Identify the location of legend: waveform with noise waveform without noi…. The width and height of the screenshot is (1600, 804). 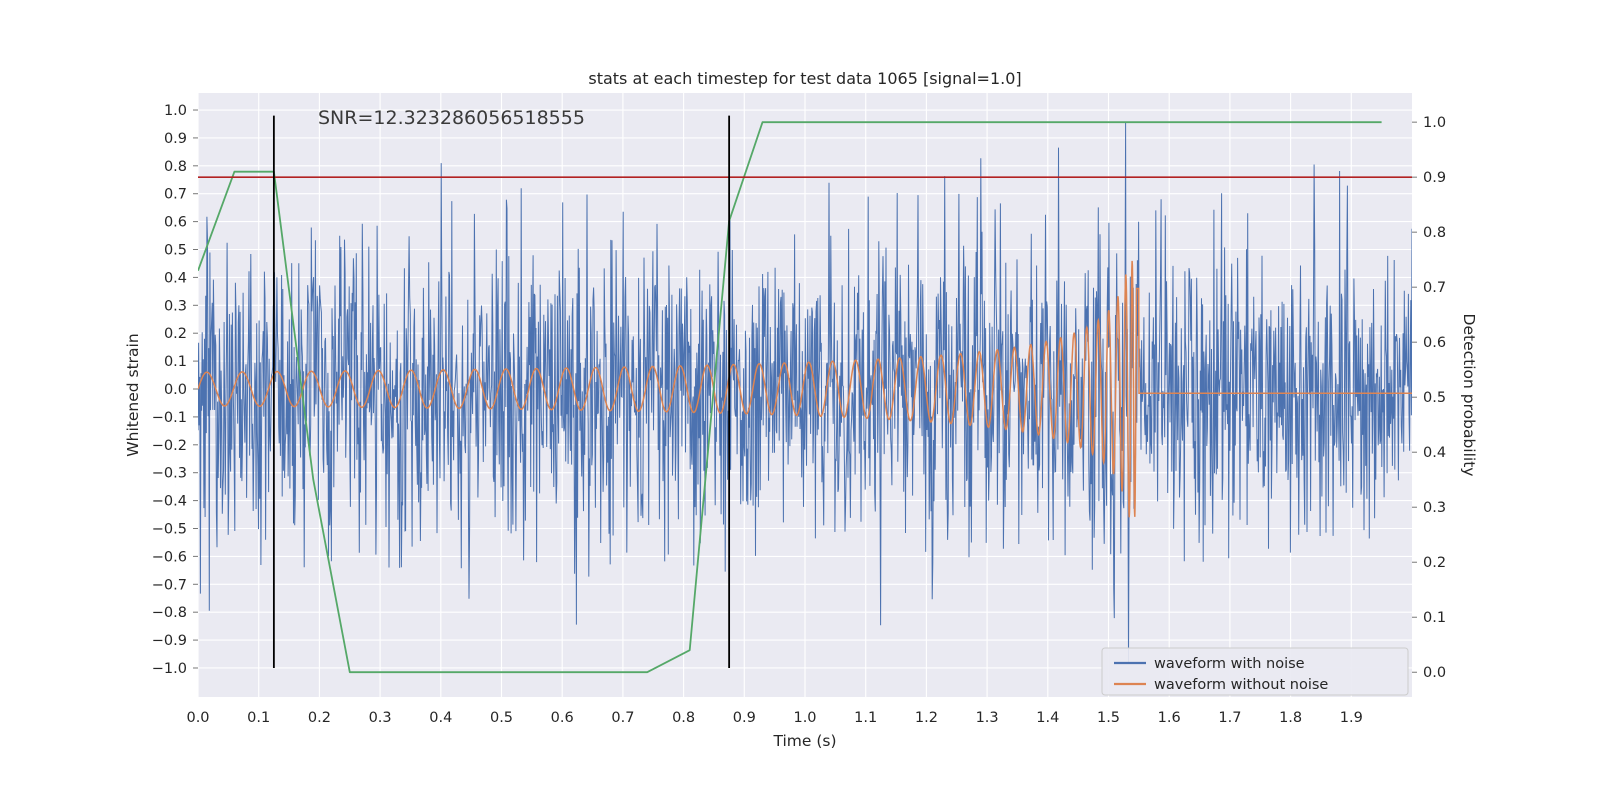
(1255, 671).